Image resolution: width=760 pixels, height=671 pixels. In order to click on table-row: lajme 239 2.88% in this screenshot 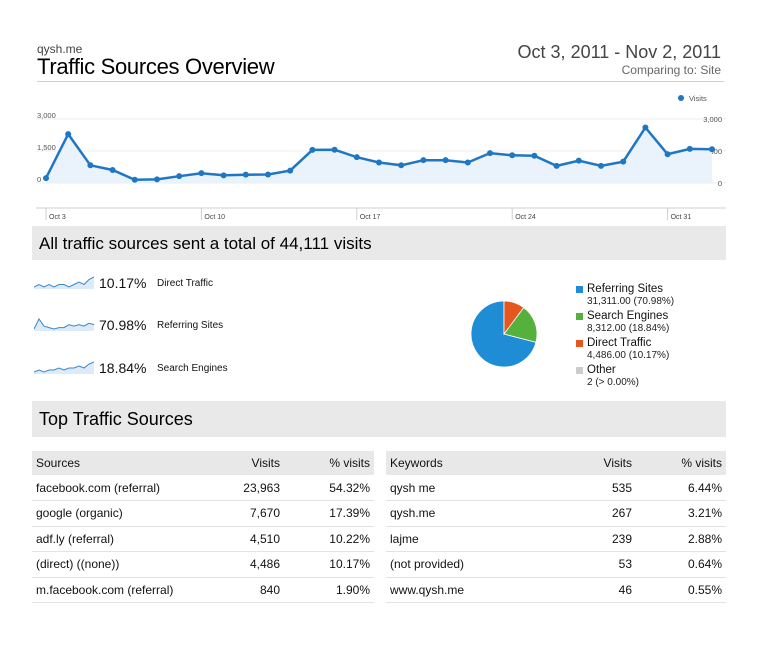, I will do `click(556, 539)`.